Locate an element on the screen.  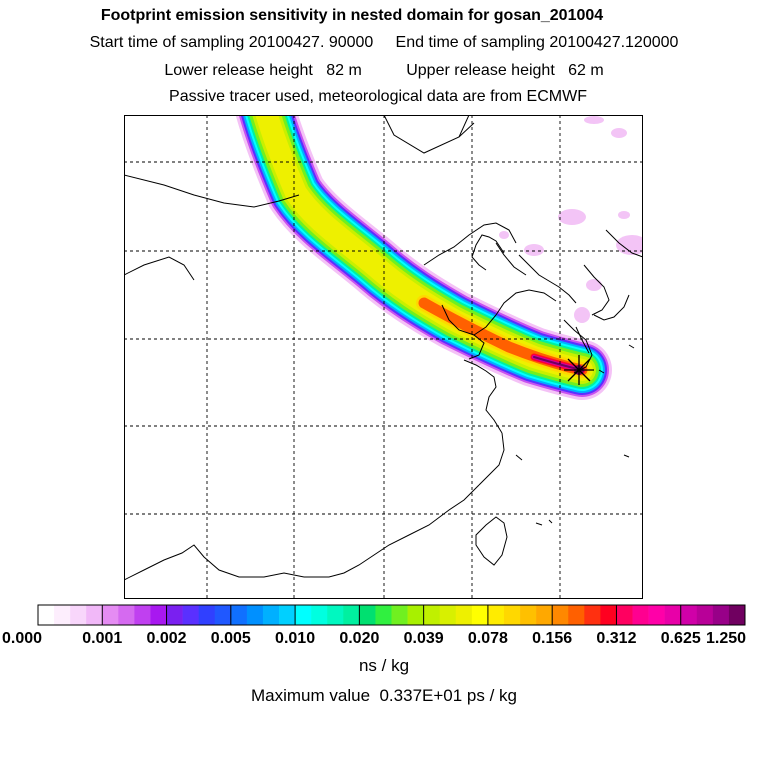
colorbar-tick-label: 0.001 is located at coordinates (102, 638).